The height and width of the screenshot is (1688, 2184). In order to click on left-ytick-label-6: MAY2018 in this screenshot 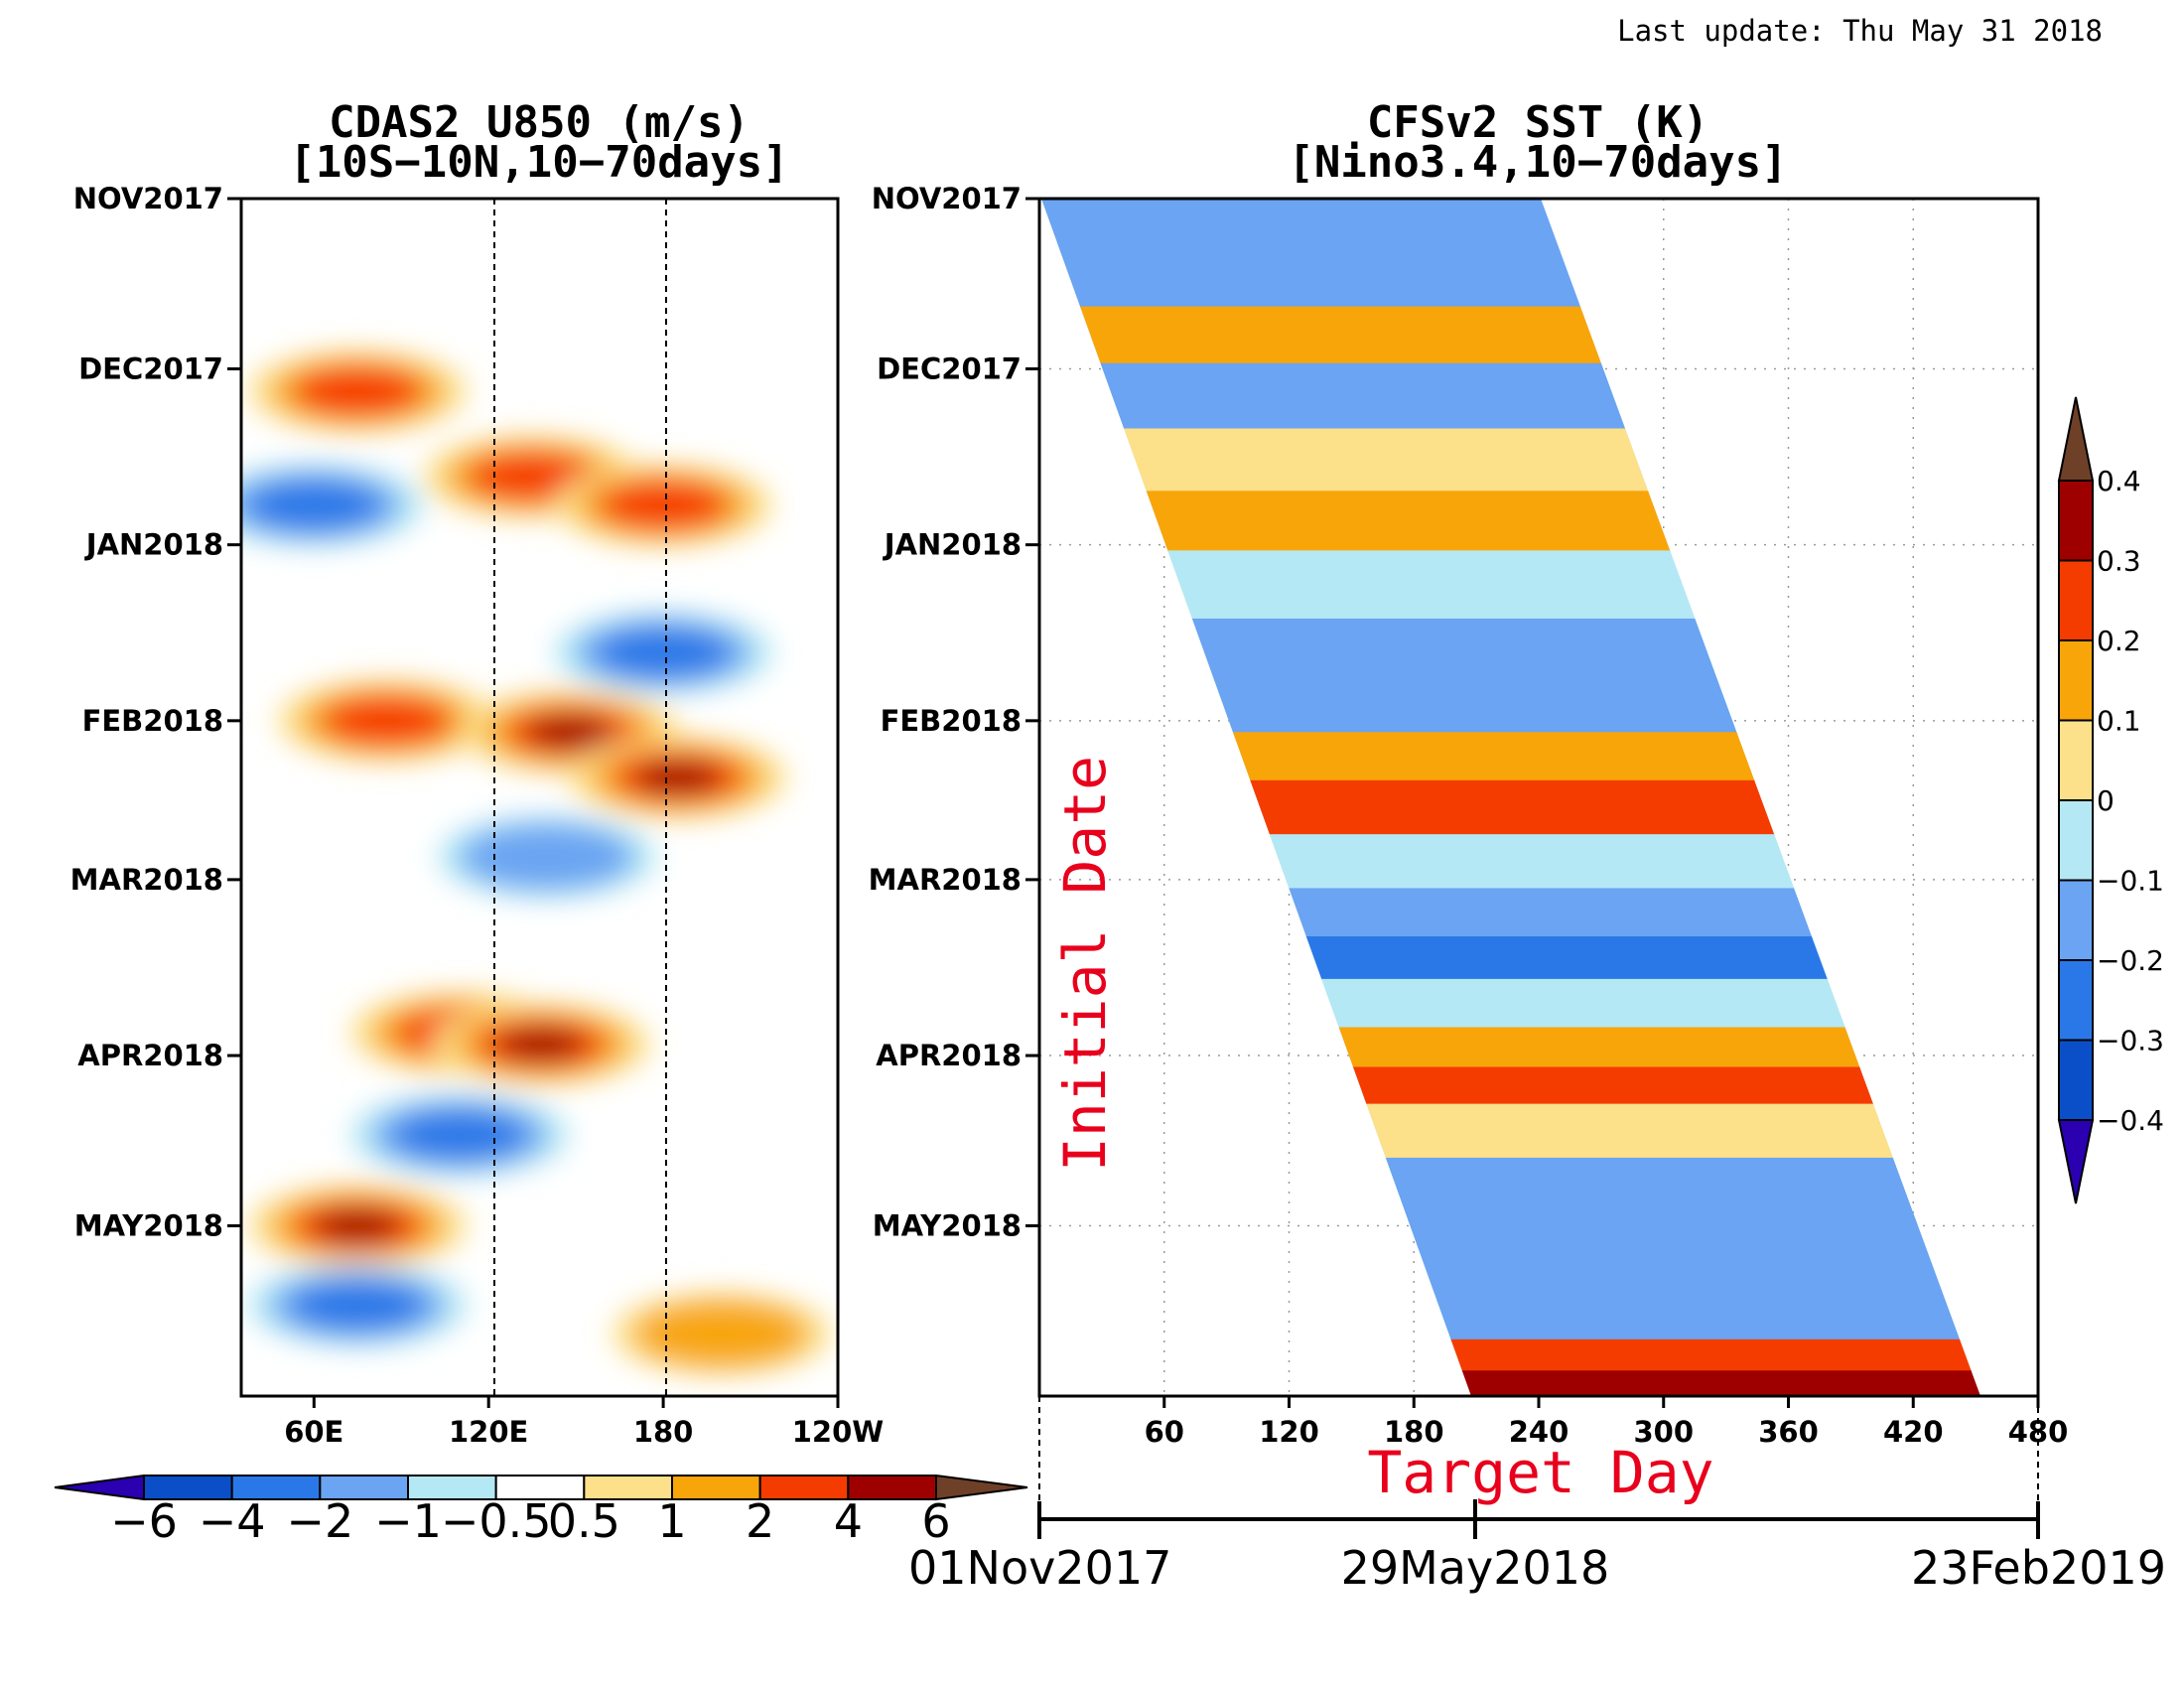, I will do `click(148, 1226)`.